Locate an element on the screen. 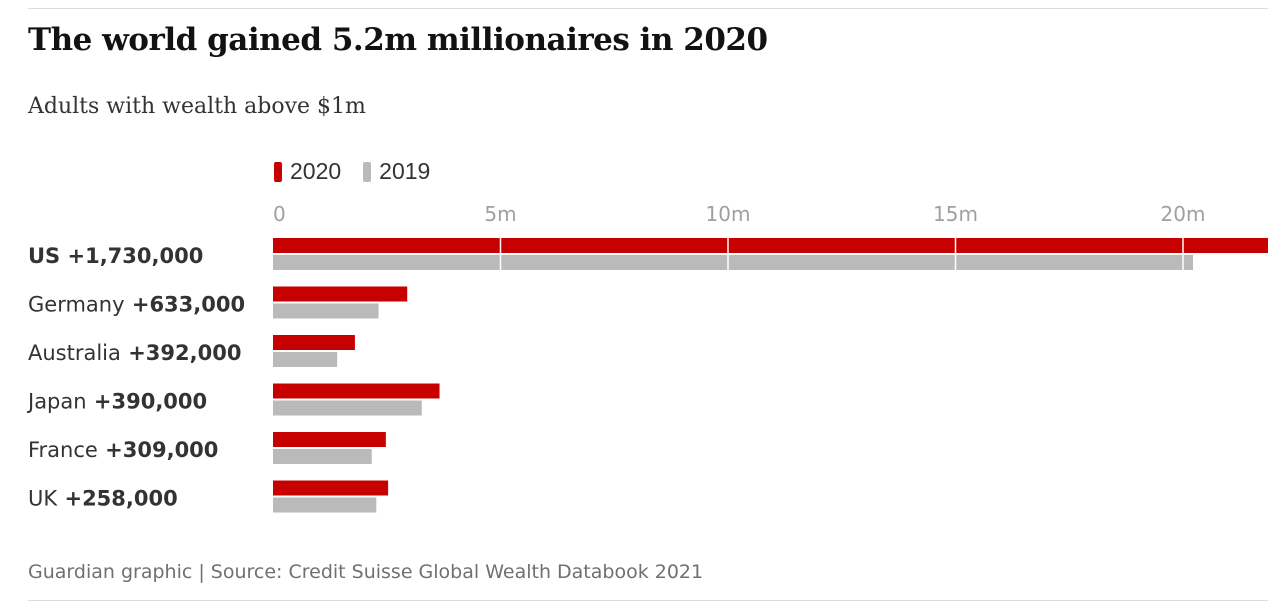 The width and height of the screenshot is (1268, 604). x-tick-label: 20m is located at coordinates (1183, 214).